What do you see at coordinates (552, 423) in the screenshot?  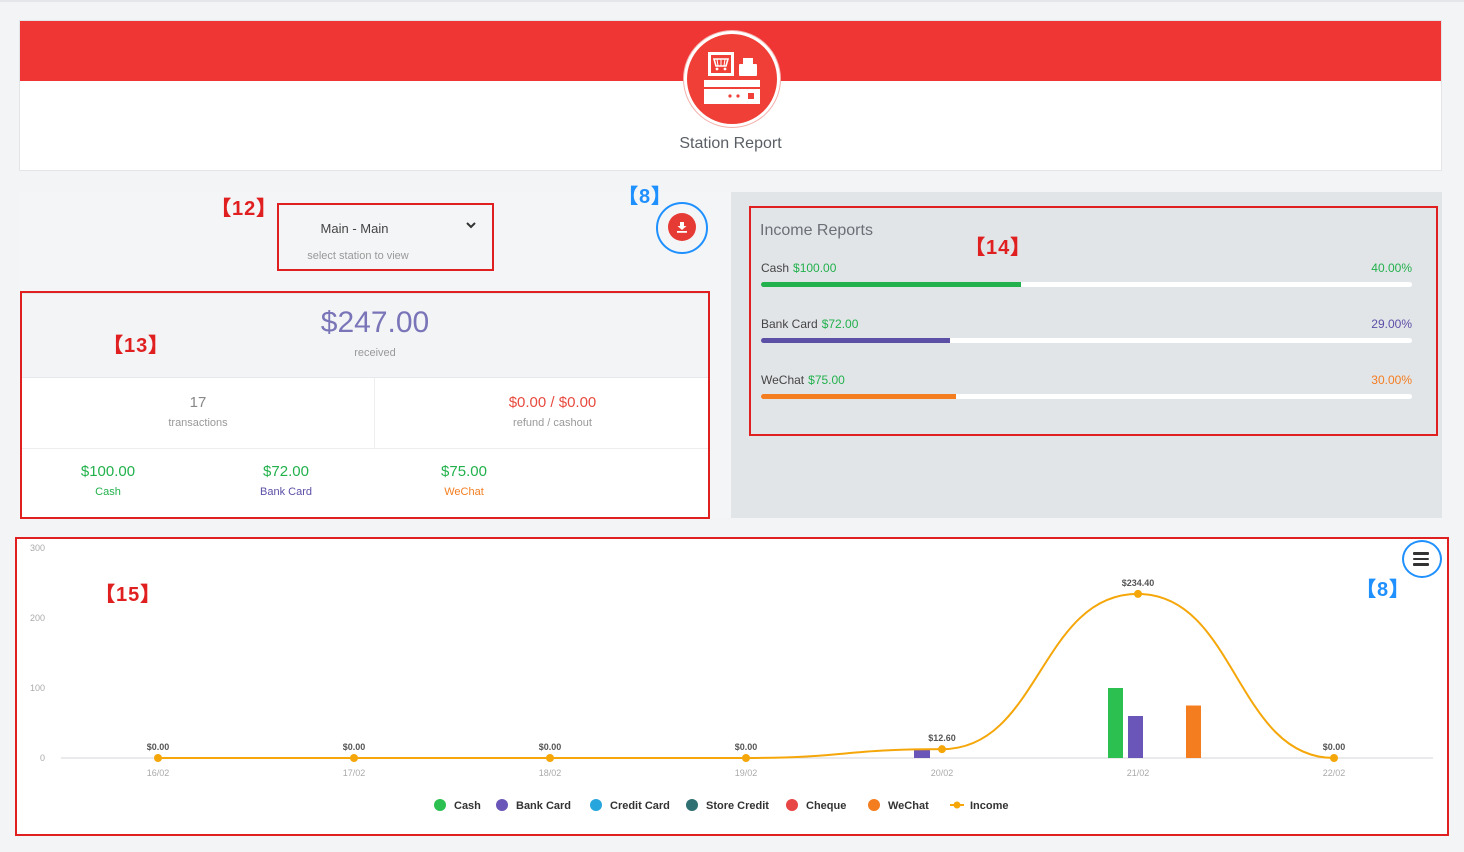 I see `refund-cashout-label: refund / cashout` at bounding box center [552, 423].